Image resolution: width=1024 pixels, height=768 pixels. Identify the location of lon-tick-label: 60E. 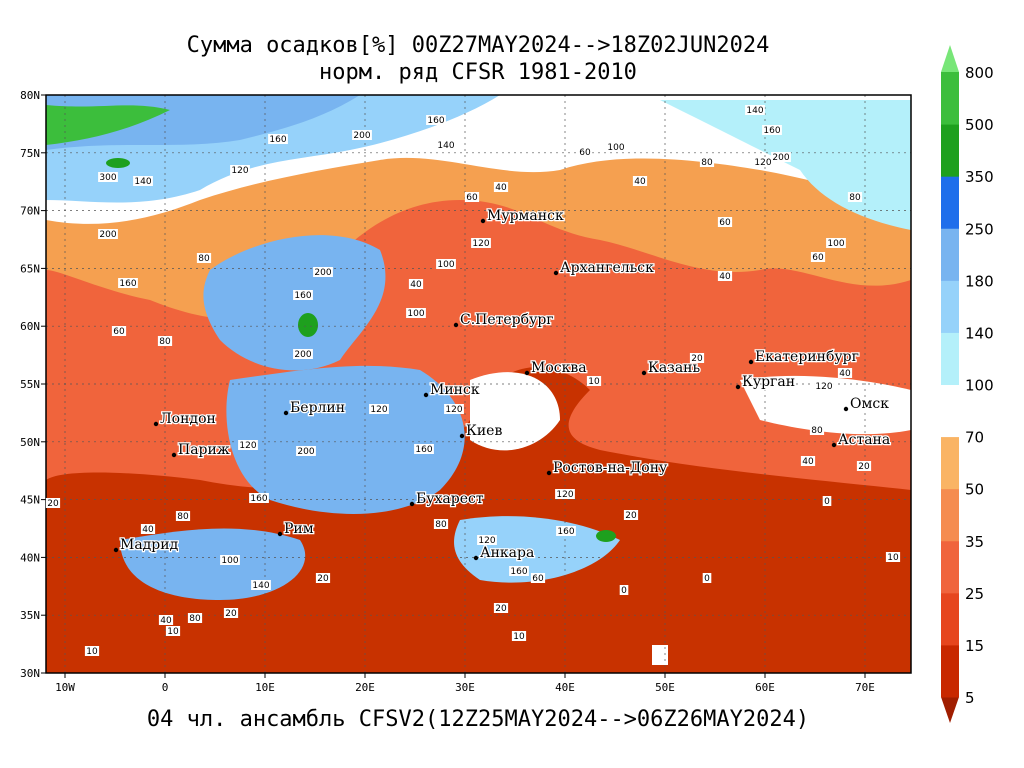
(765, 687).